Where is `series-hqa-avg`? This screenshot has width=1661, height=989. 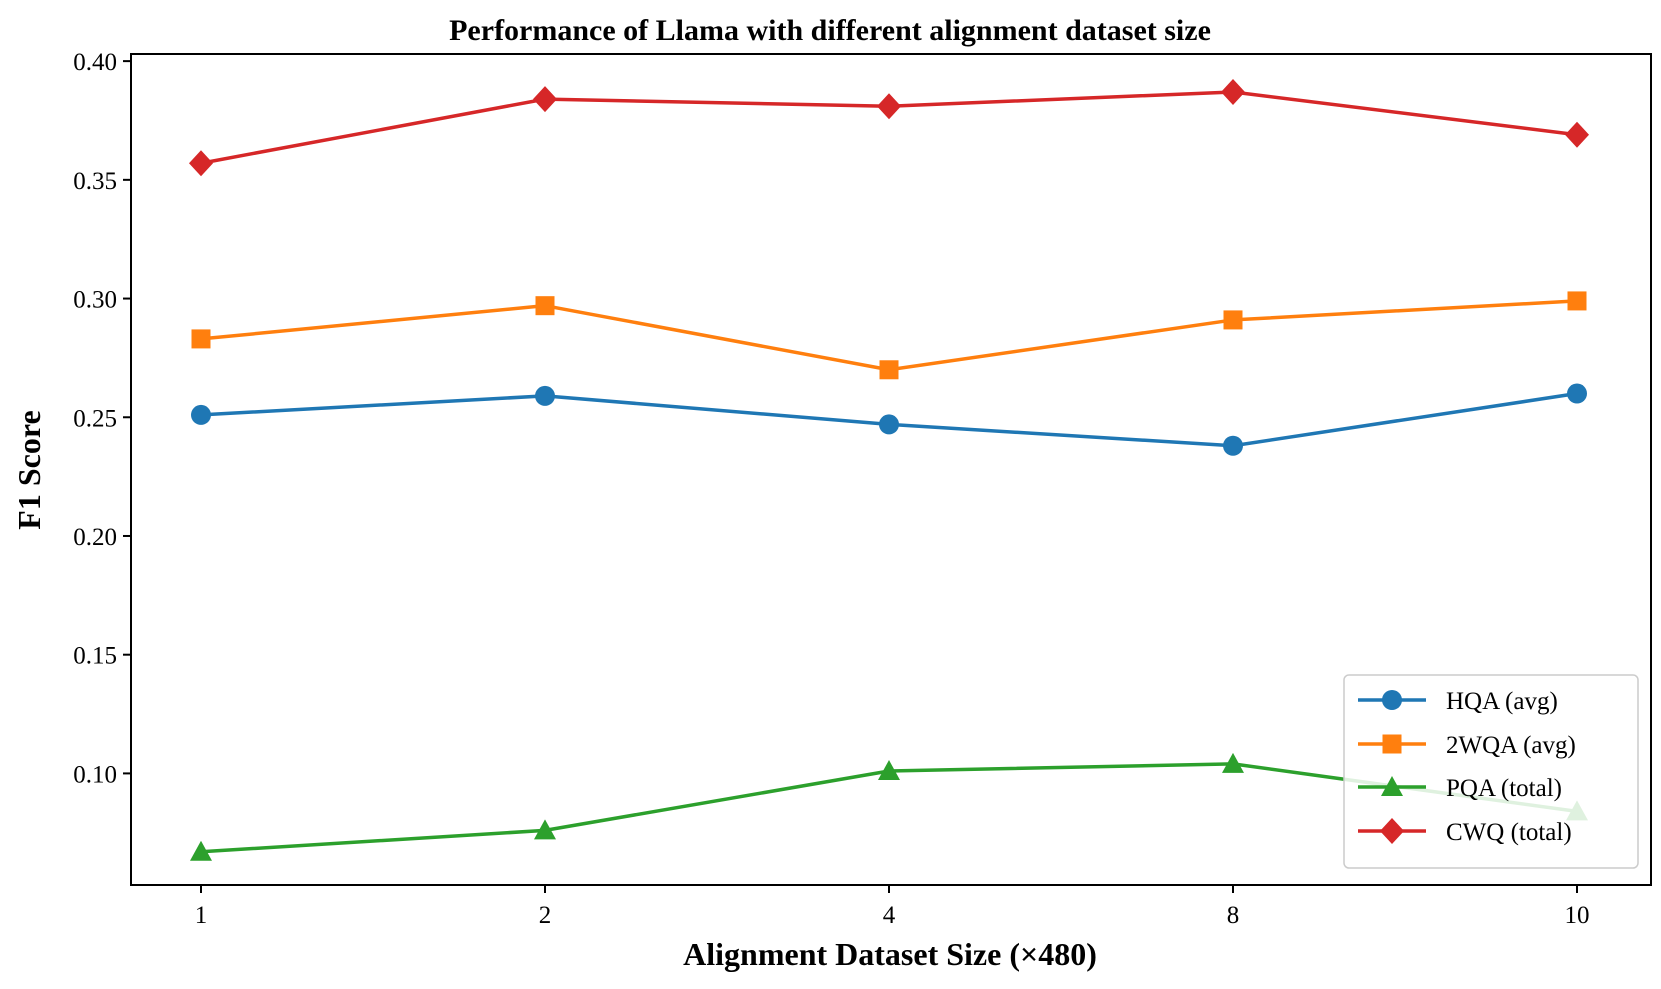
series-hqa-avg is located at coordinates (889, 419).